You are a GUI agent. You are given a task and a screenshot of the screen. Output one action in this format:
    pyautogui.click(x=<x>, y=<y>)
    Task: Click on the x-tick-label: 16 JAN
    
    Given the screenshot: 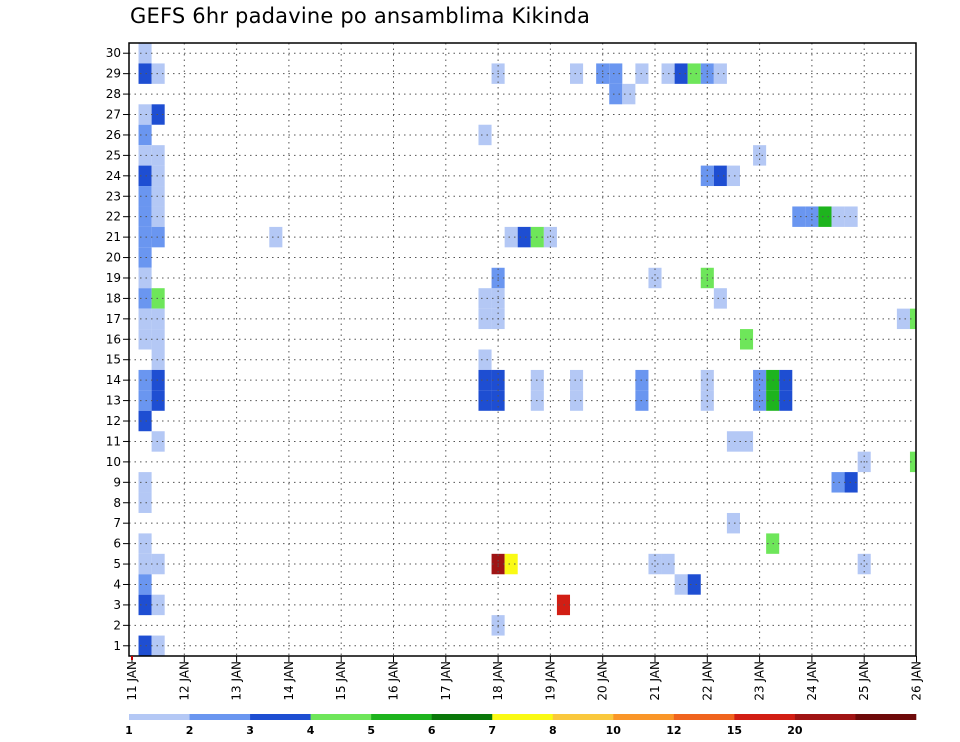 What is the action you would take?
    pyautogui.click(x=394, y=681)
    